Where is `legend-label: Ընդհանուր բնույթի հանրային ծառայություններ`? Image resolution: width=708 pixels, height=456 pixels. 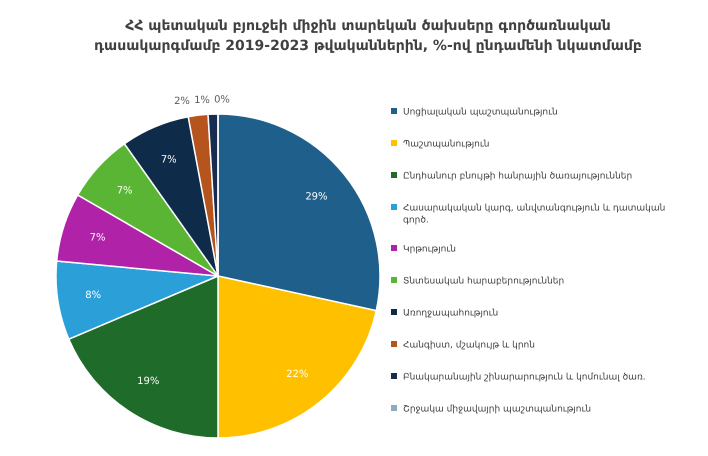 legend-label: Ընդհանուր բնույթի հանրային ծառայություններ is located at coordinates (517, 176).